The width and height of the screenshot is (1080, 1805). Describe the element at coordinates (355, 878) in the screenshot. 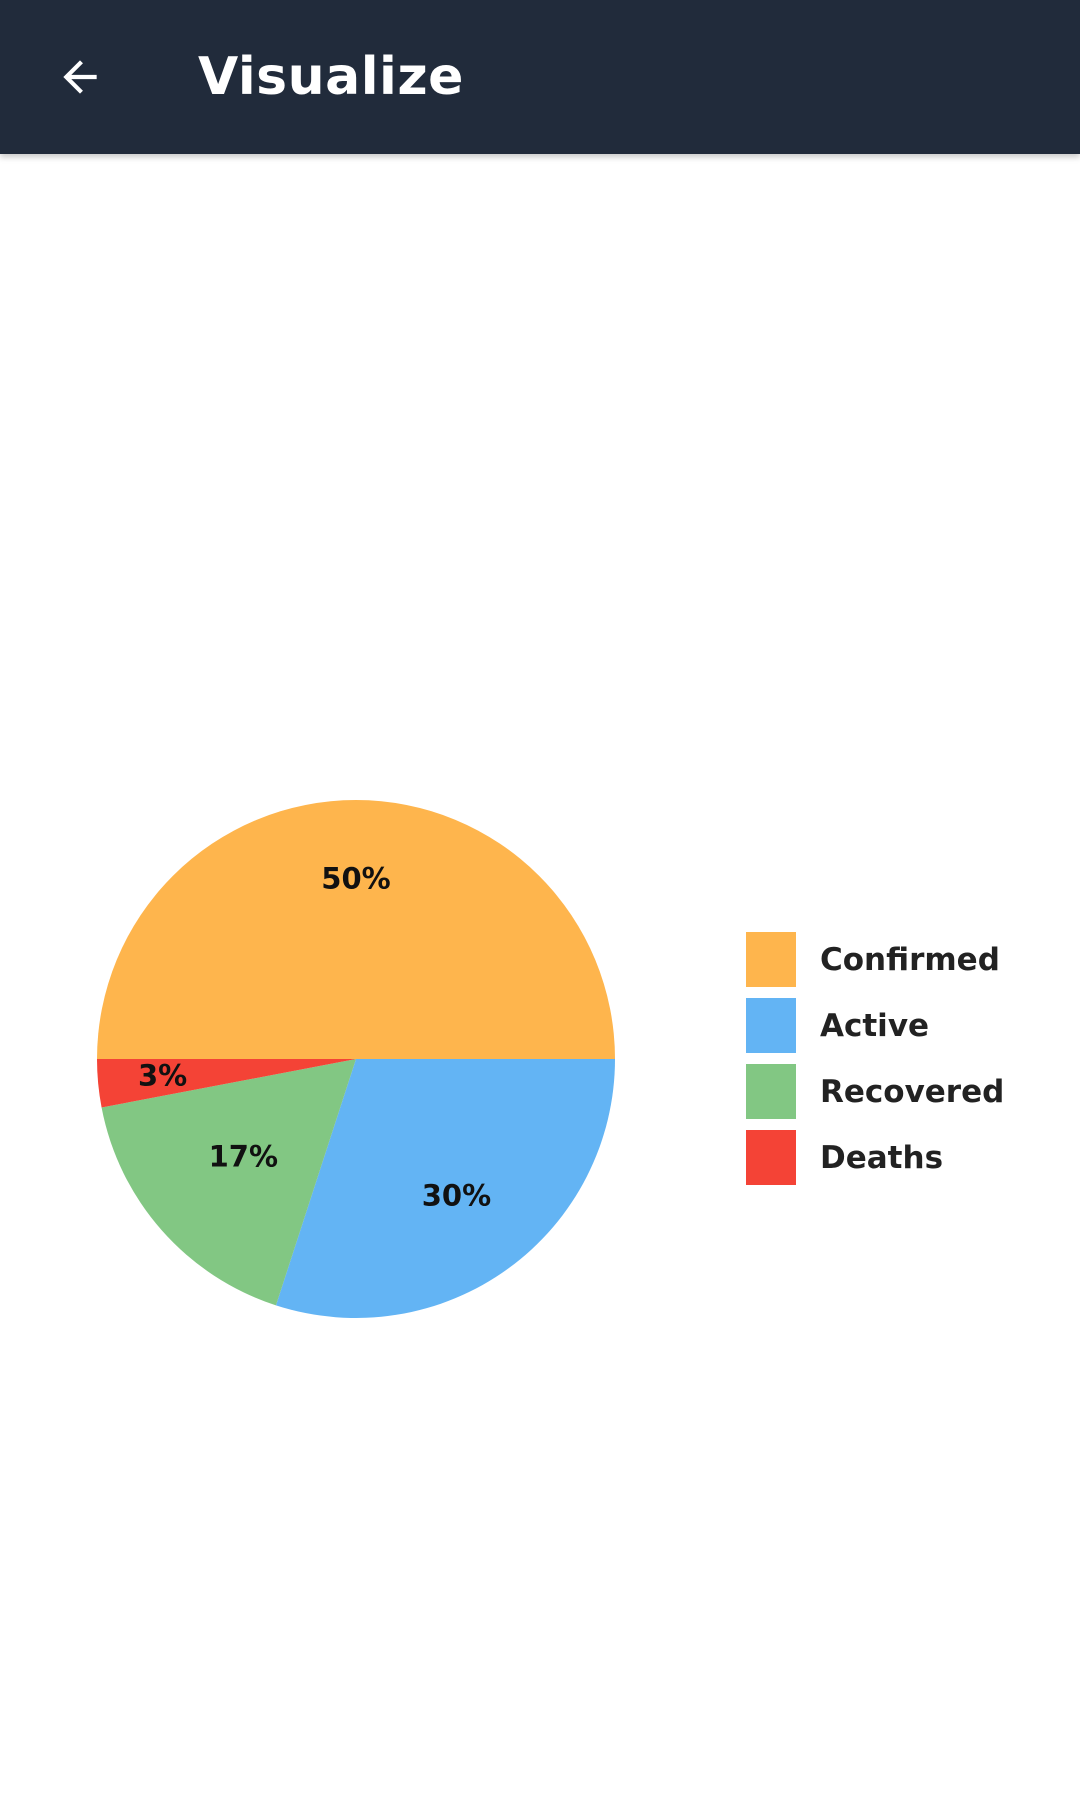

I see `slice-label-confirmed: 50%` at that location.